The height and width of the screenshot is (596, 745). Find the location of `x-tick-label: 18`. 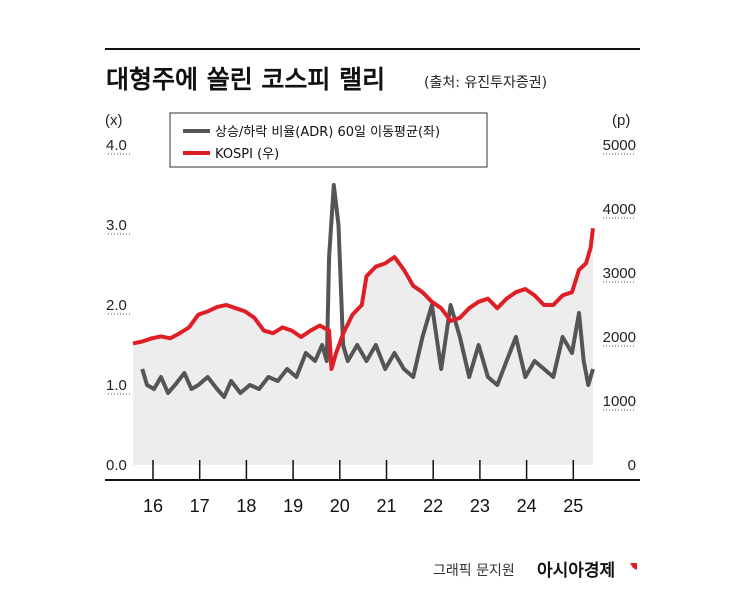

x-tick-label: 18 is located at coordinates (246, 506).